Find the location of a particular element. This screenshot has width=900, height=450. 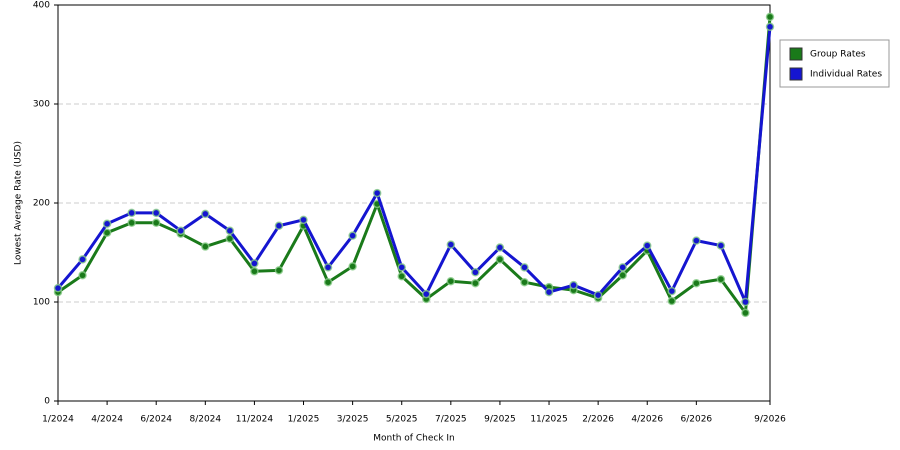

x-tick-label: 9/2026 is located at coordinates (770, 420).